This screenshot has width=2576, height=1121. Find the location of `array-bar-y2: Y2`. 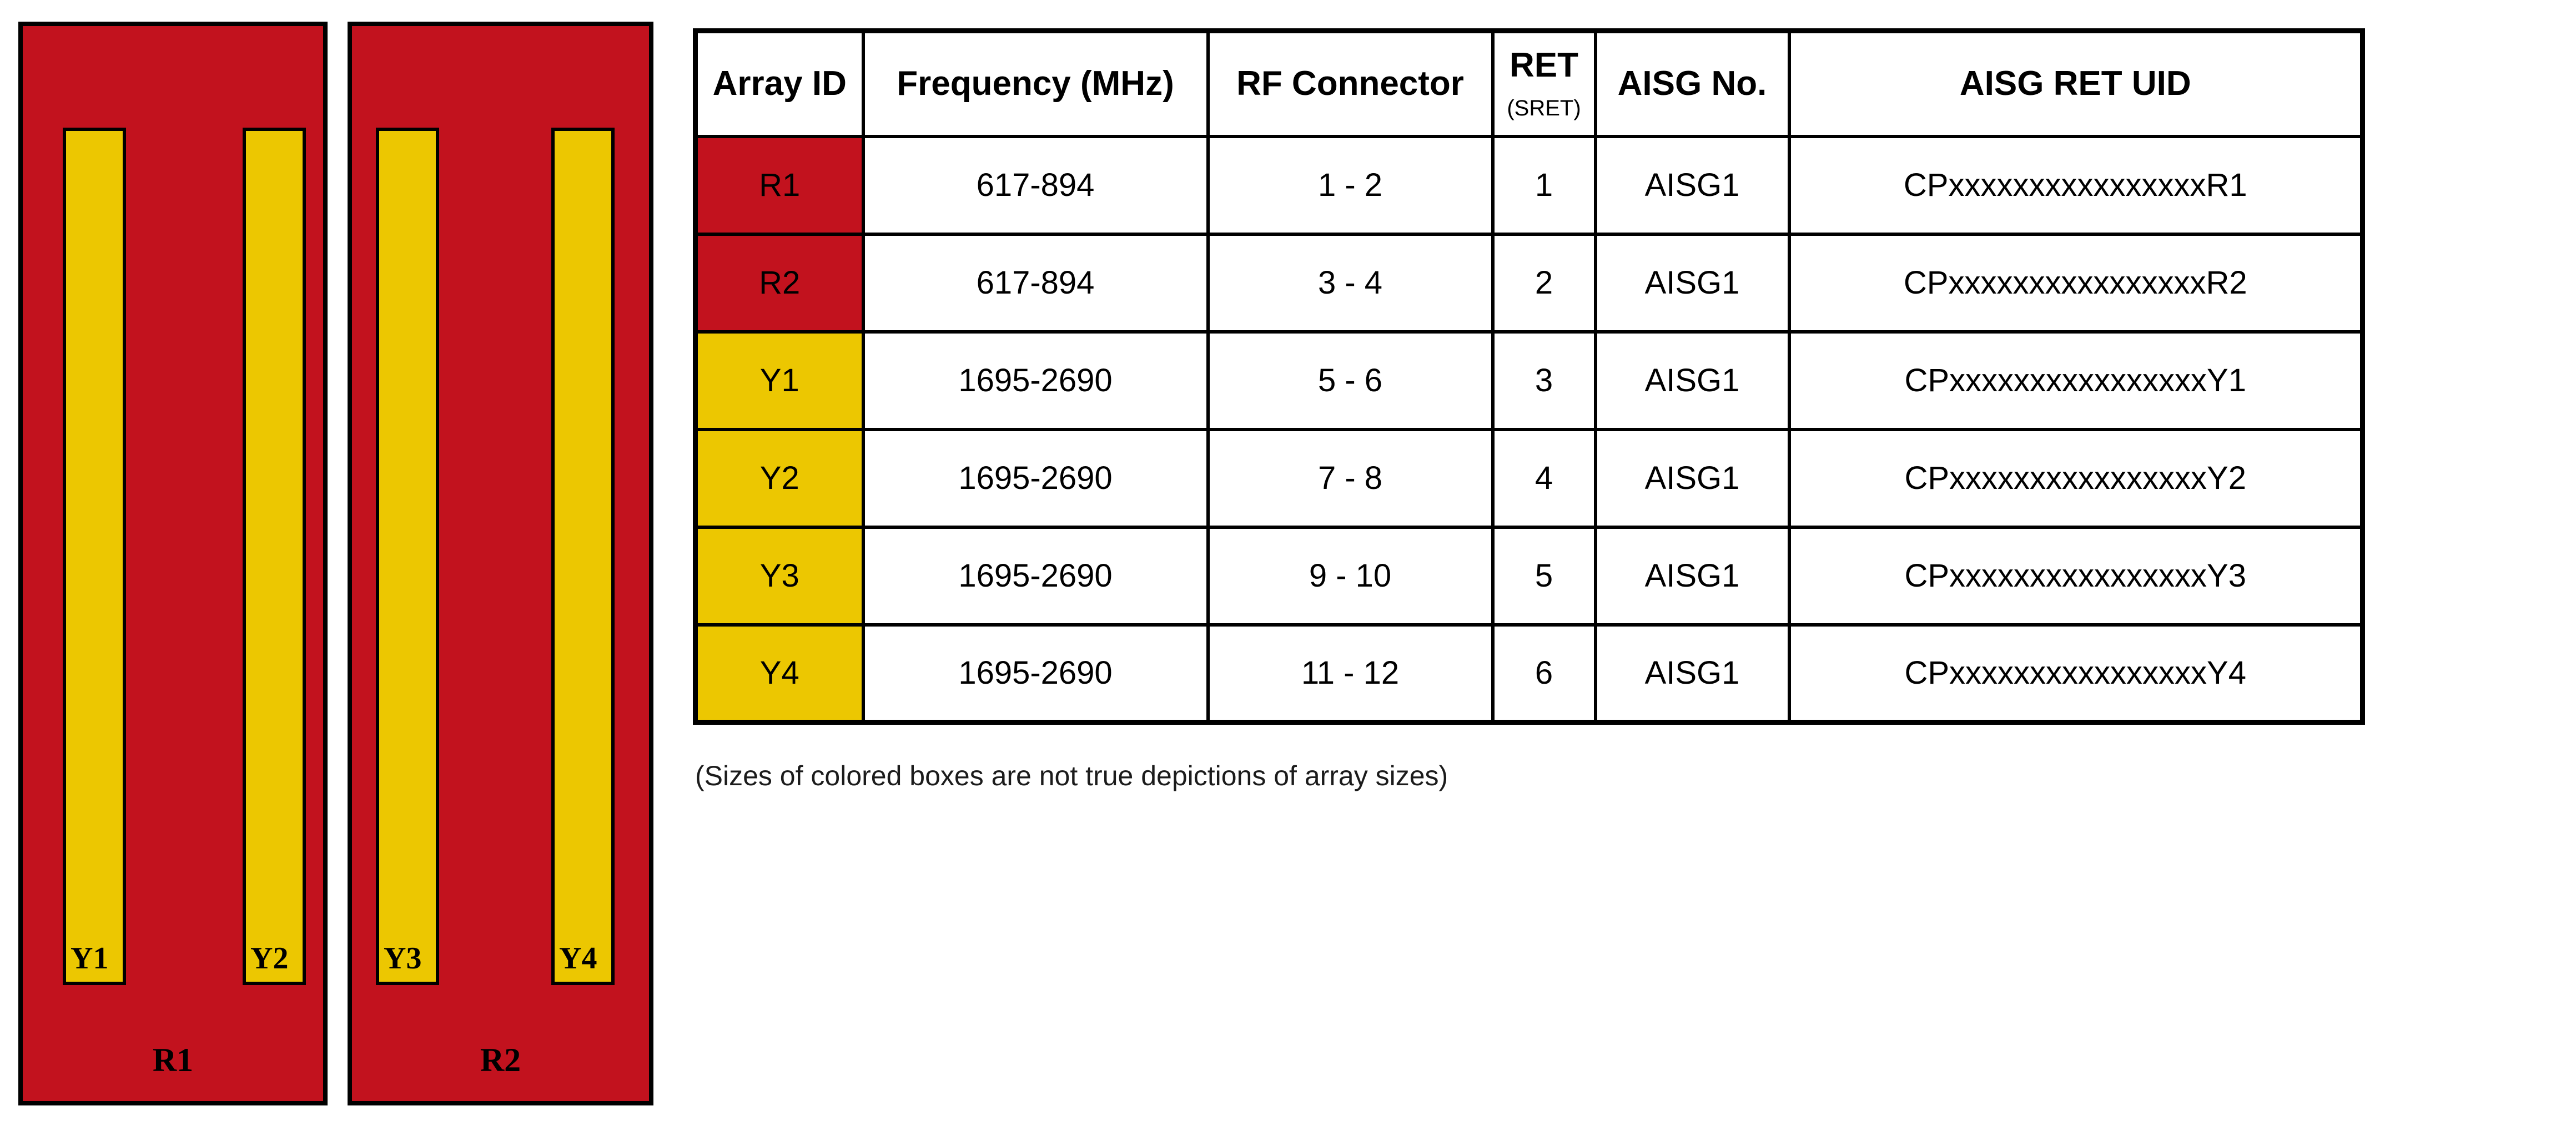

array-bar-y2: Y2 is located at coordinates (274, 557).